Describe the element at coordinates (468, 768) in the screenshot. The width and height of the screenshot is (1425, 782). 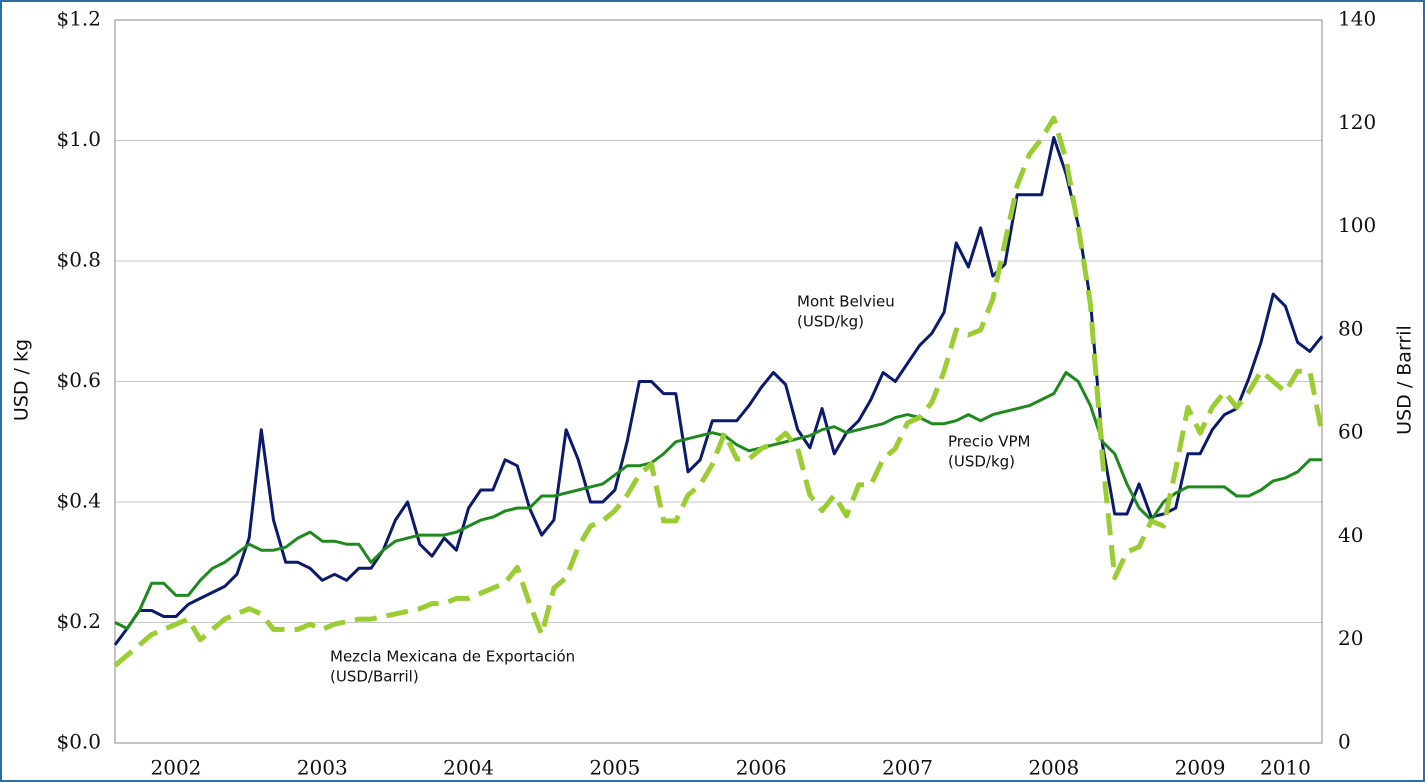
I see `x-tick-label: 2004` at that location.